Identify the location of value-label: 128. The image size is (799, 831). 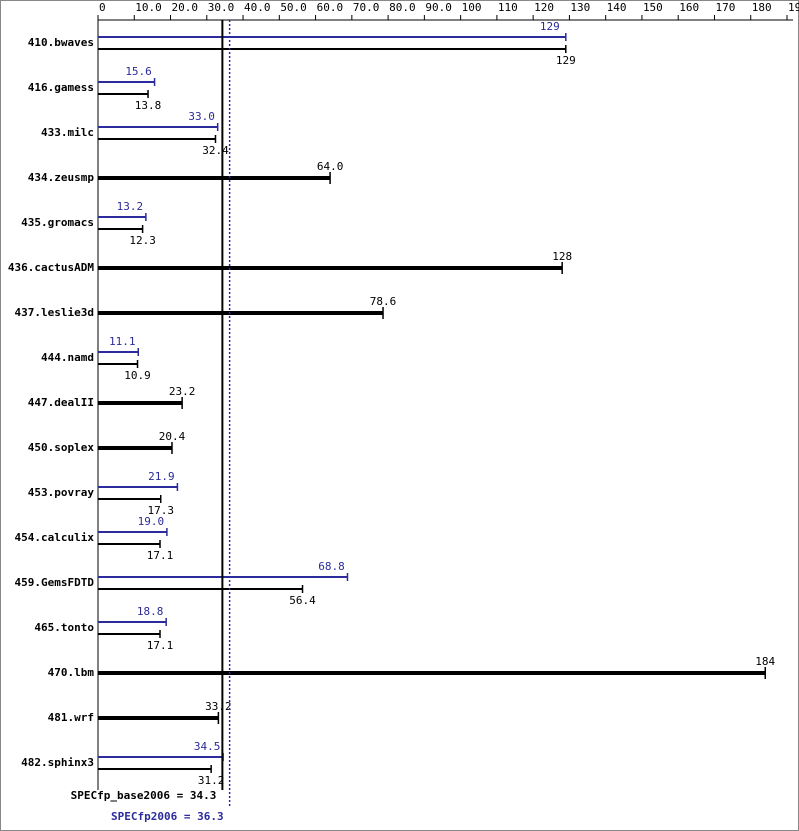
(562, 256).